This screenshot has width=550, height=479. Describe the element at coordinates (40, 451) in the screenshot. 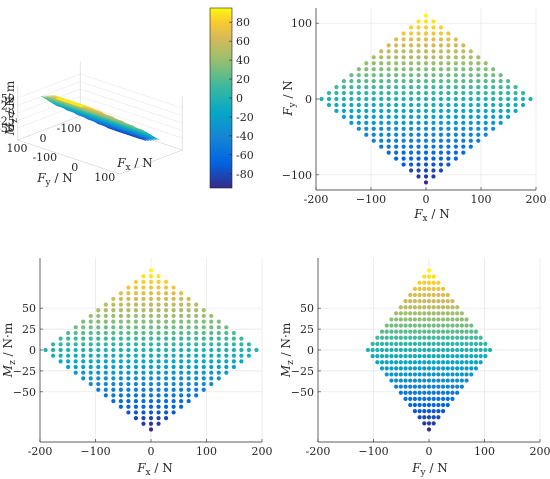

I see `x-tick-label: -200` at that location.